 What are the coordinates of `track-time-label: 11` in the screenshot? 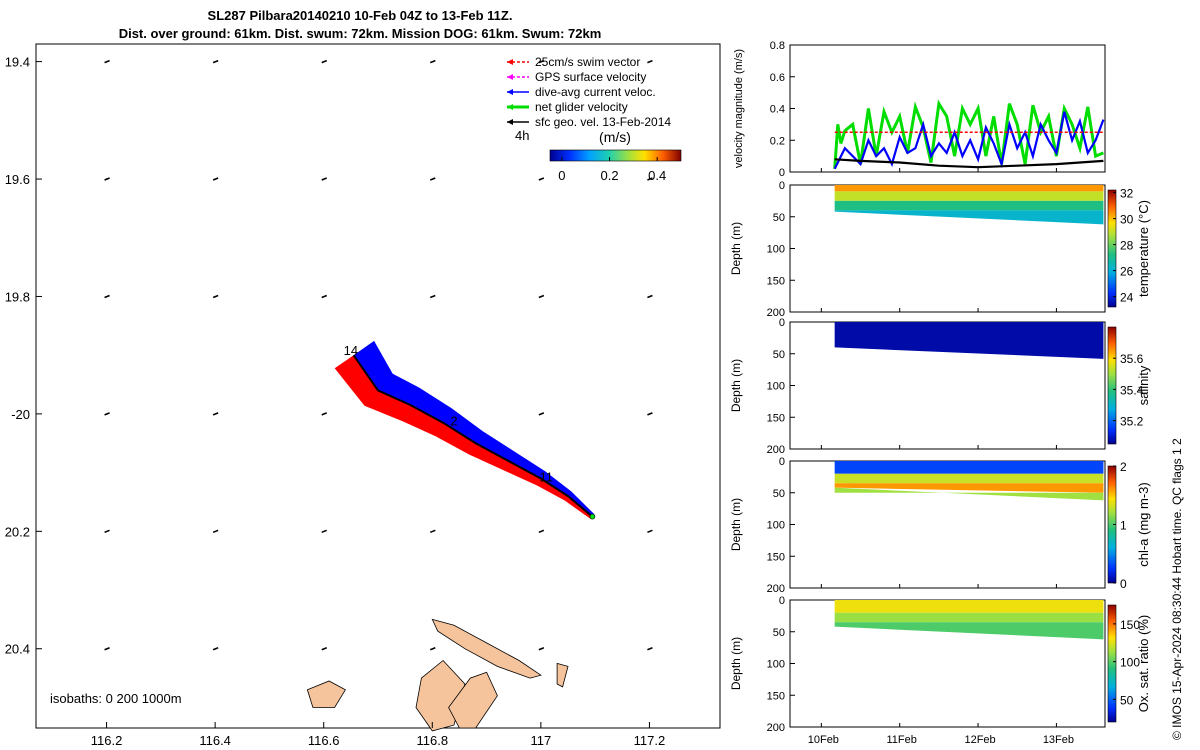 It's located at (547, 476).